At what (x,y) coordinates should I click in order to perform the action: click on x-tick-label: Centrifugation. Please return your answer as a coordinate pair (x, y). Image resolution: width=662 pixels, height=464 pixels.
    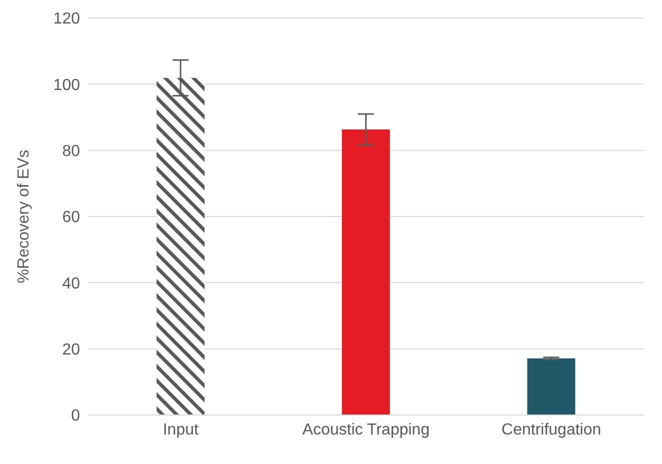
    Looking at the image, I should click on (552, 429).